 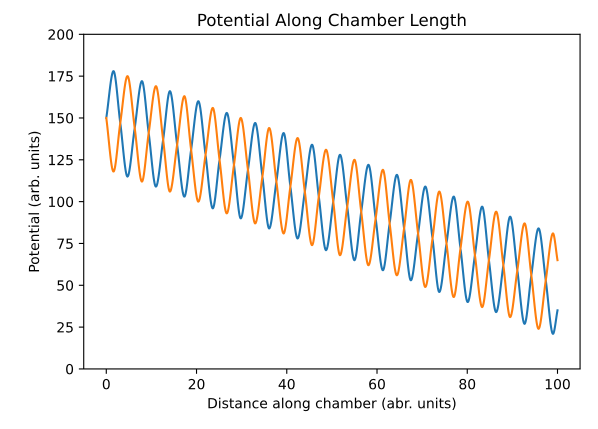 What do you see at coordinates (65, 243) in the screenshot?
I see `y-tick-label: 75` at bounding box center [65, 243].